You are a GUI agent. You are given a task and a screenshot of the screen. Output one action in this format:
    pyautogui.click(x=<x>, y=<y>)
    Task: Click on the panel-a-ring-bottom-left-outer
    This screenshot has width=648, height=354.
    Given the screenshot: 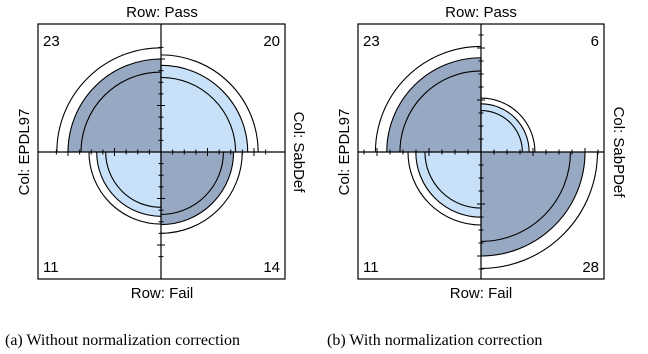 What is the action you would take?
    pyautogui.click(x=125, y=188)
    